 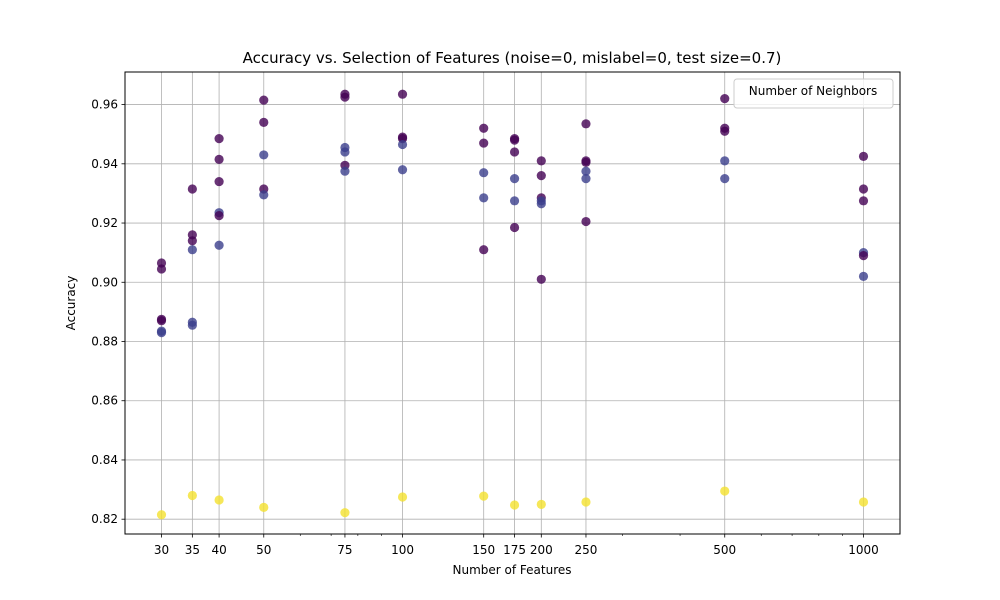 What do you see at coordinates (161, 550) in the screenshot?
I see `x-tick-label: 30` at bounding box center [161, 550].